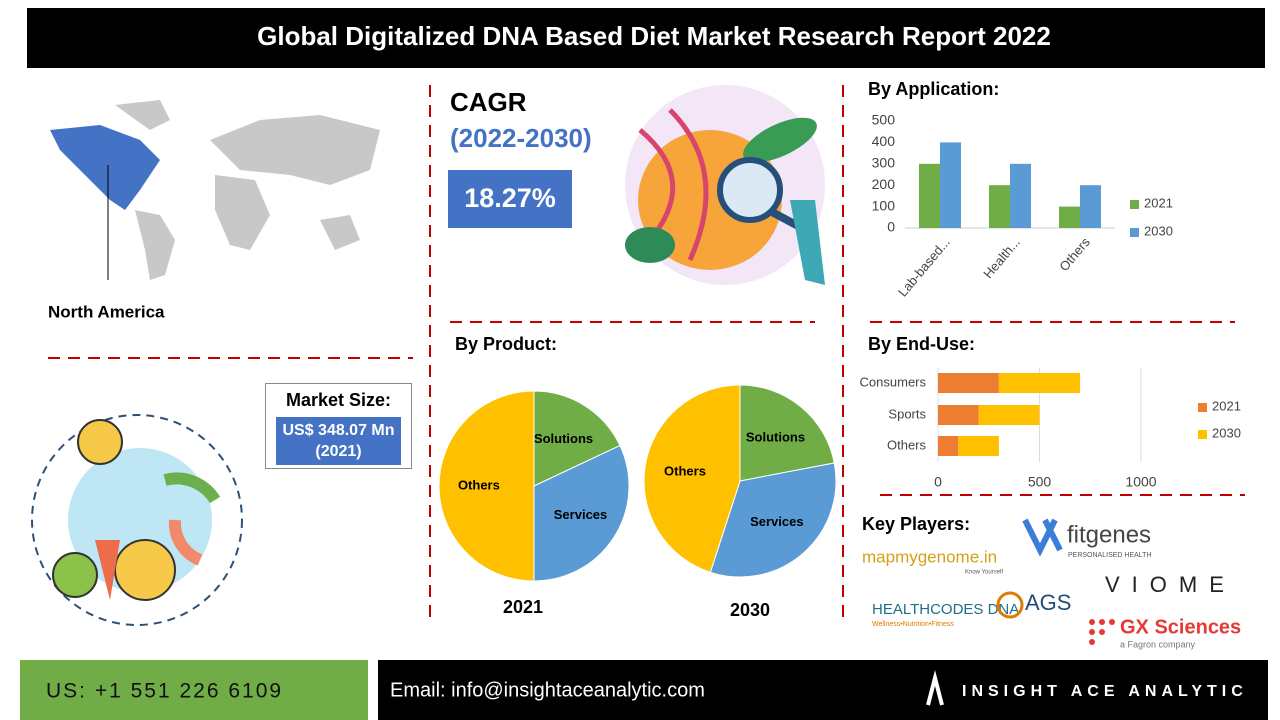  Describe the element at coordinates (884, 184) in the screenshot. I see `y-tick-label: 200` at that location.